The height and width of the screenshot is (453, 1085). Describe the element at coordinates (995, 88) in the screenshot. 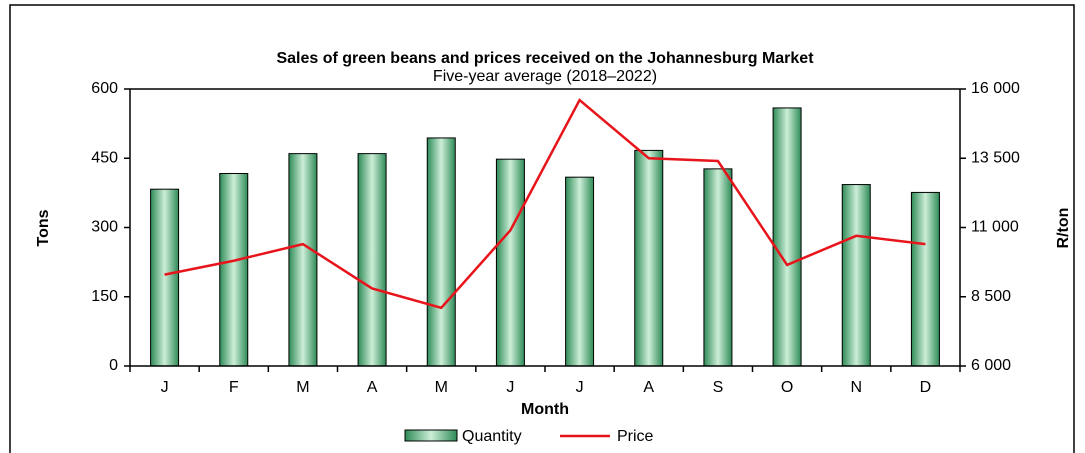

I see `y2-tick-label: 16 000` at that location.